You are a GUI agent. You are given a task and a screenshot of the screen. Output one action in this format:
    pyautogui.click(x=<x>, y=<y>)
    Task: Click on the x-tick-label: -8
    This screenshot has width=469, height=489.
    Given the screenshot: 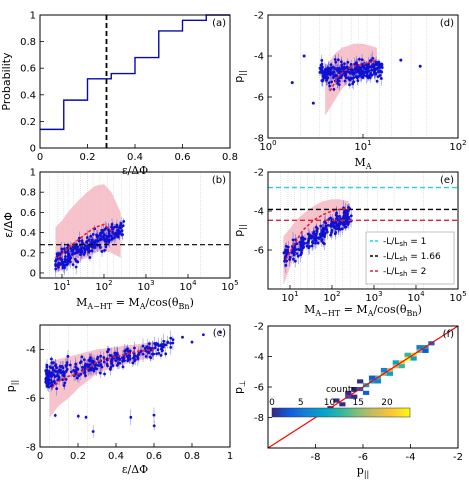 What is the action you would take?
    pyautogui.click(x=316, y=457)
    